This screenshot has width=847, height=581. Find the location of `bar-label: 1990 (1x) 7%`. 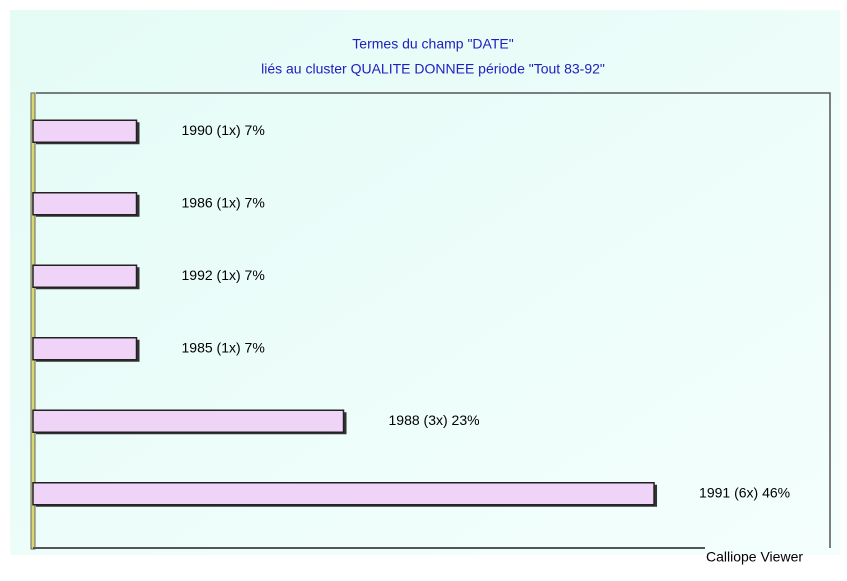

bar-label: 1990 (1x) 7% is located at coordinates (223, 130).